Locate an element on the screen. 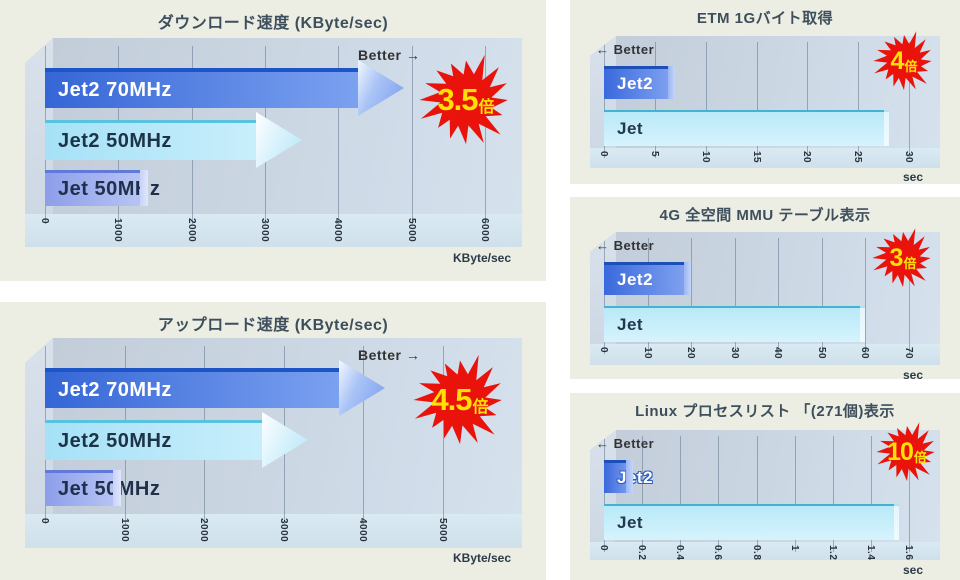  axis-tick-label: 6000 is located at coordinates (484, 230).